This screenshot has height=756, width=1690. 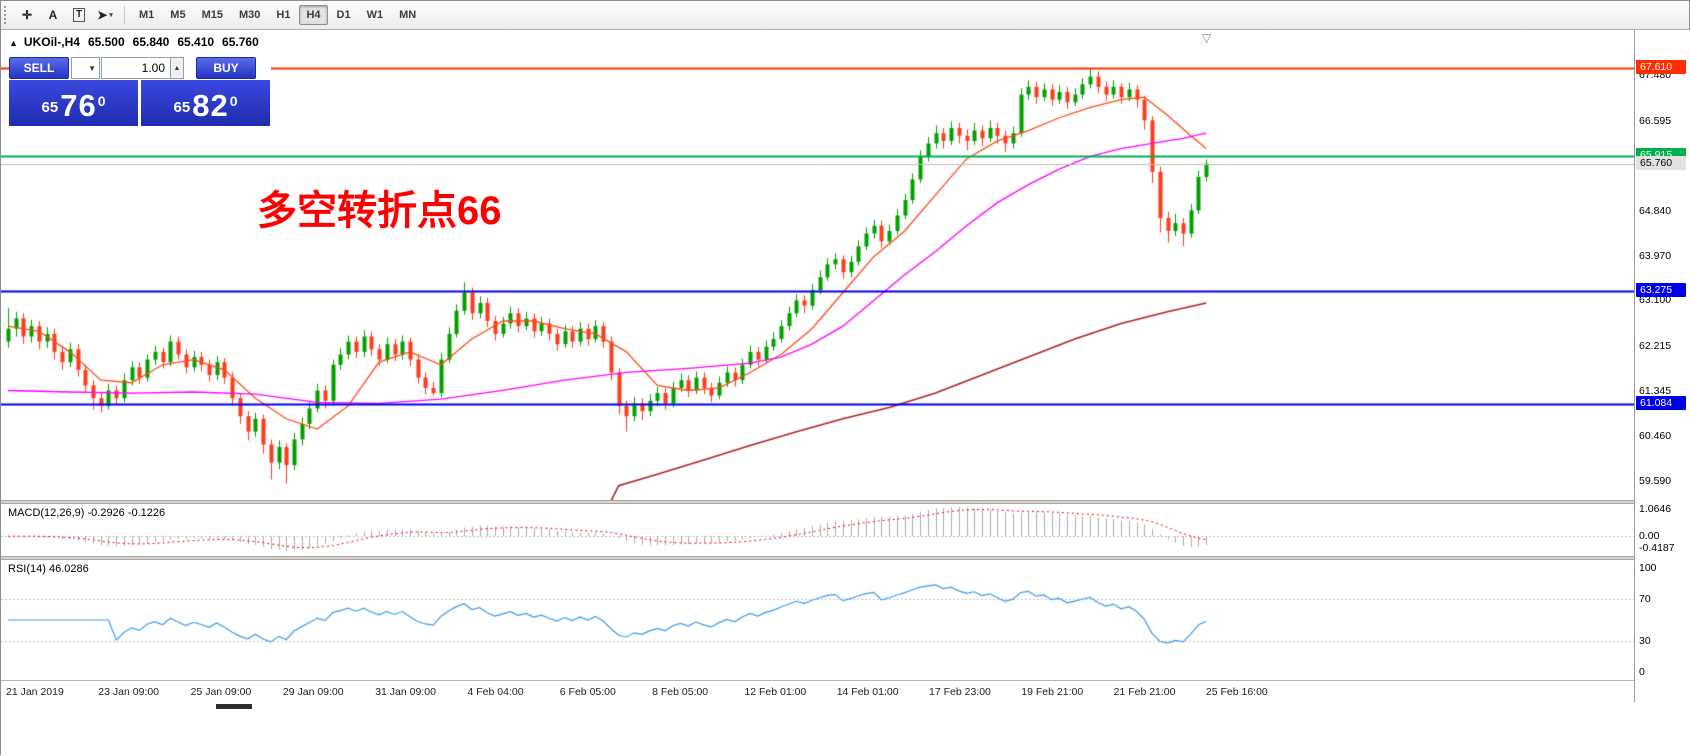 I want to click on chevron-down-icon: ▾, so click(x=111, y=15).